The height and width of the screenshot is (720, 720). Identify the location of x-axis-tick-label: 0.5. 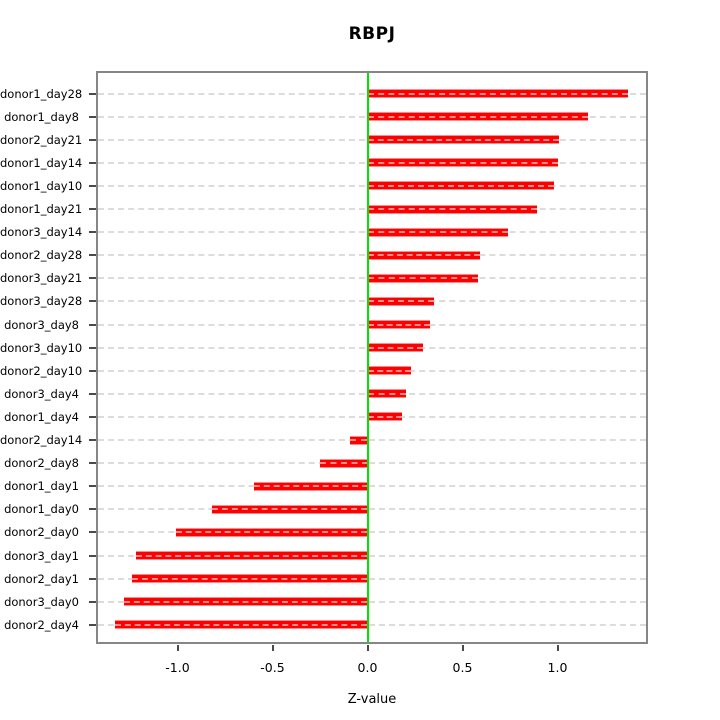
(462, 667).